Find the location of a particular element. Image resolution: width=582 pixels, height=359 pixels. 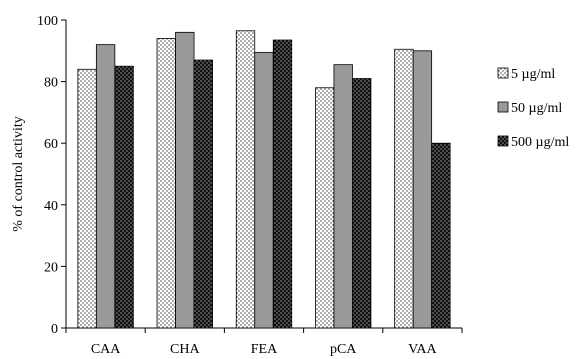

legend-label-3: 500 µg/ml is located at coordinates (540, 142).